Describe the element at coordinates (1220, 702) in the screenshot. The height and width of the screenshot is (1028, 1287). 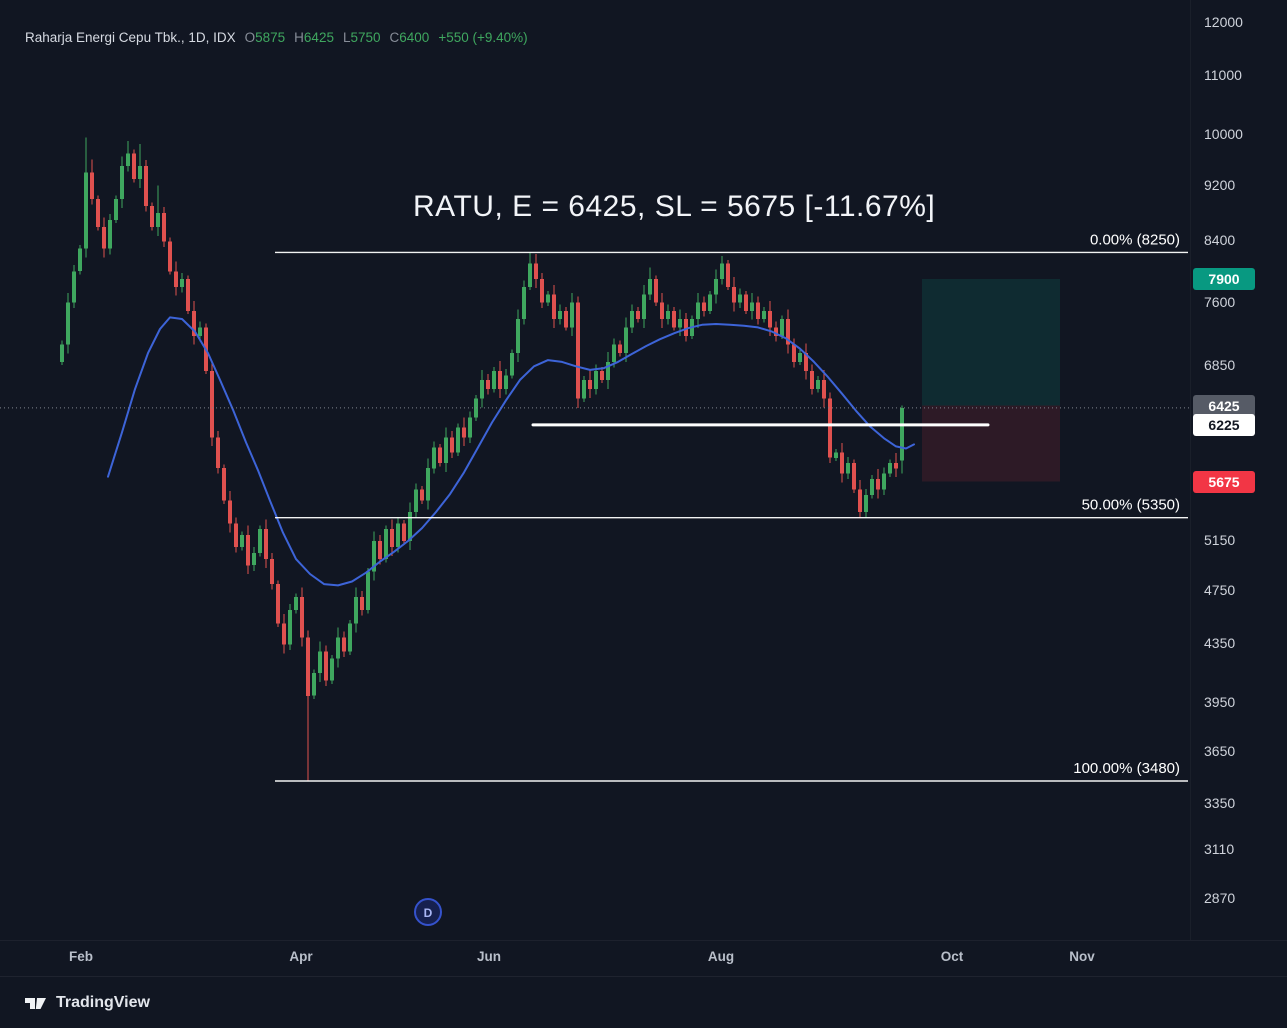
I see `price-axis-label: 3950` at that location.